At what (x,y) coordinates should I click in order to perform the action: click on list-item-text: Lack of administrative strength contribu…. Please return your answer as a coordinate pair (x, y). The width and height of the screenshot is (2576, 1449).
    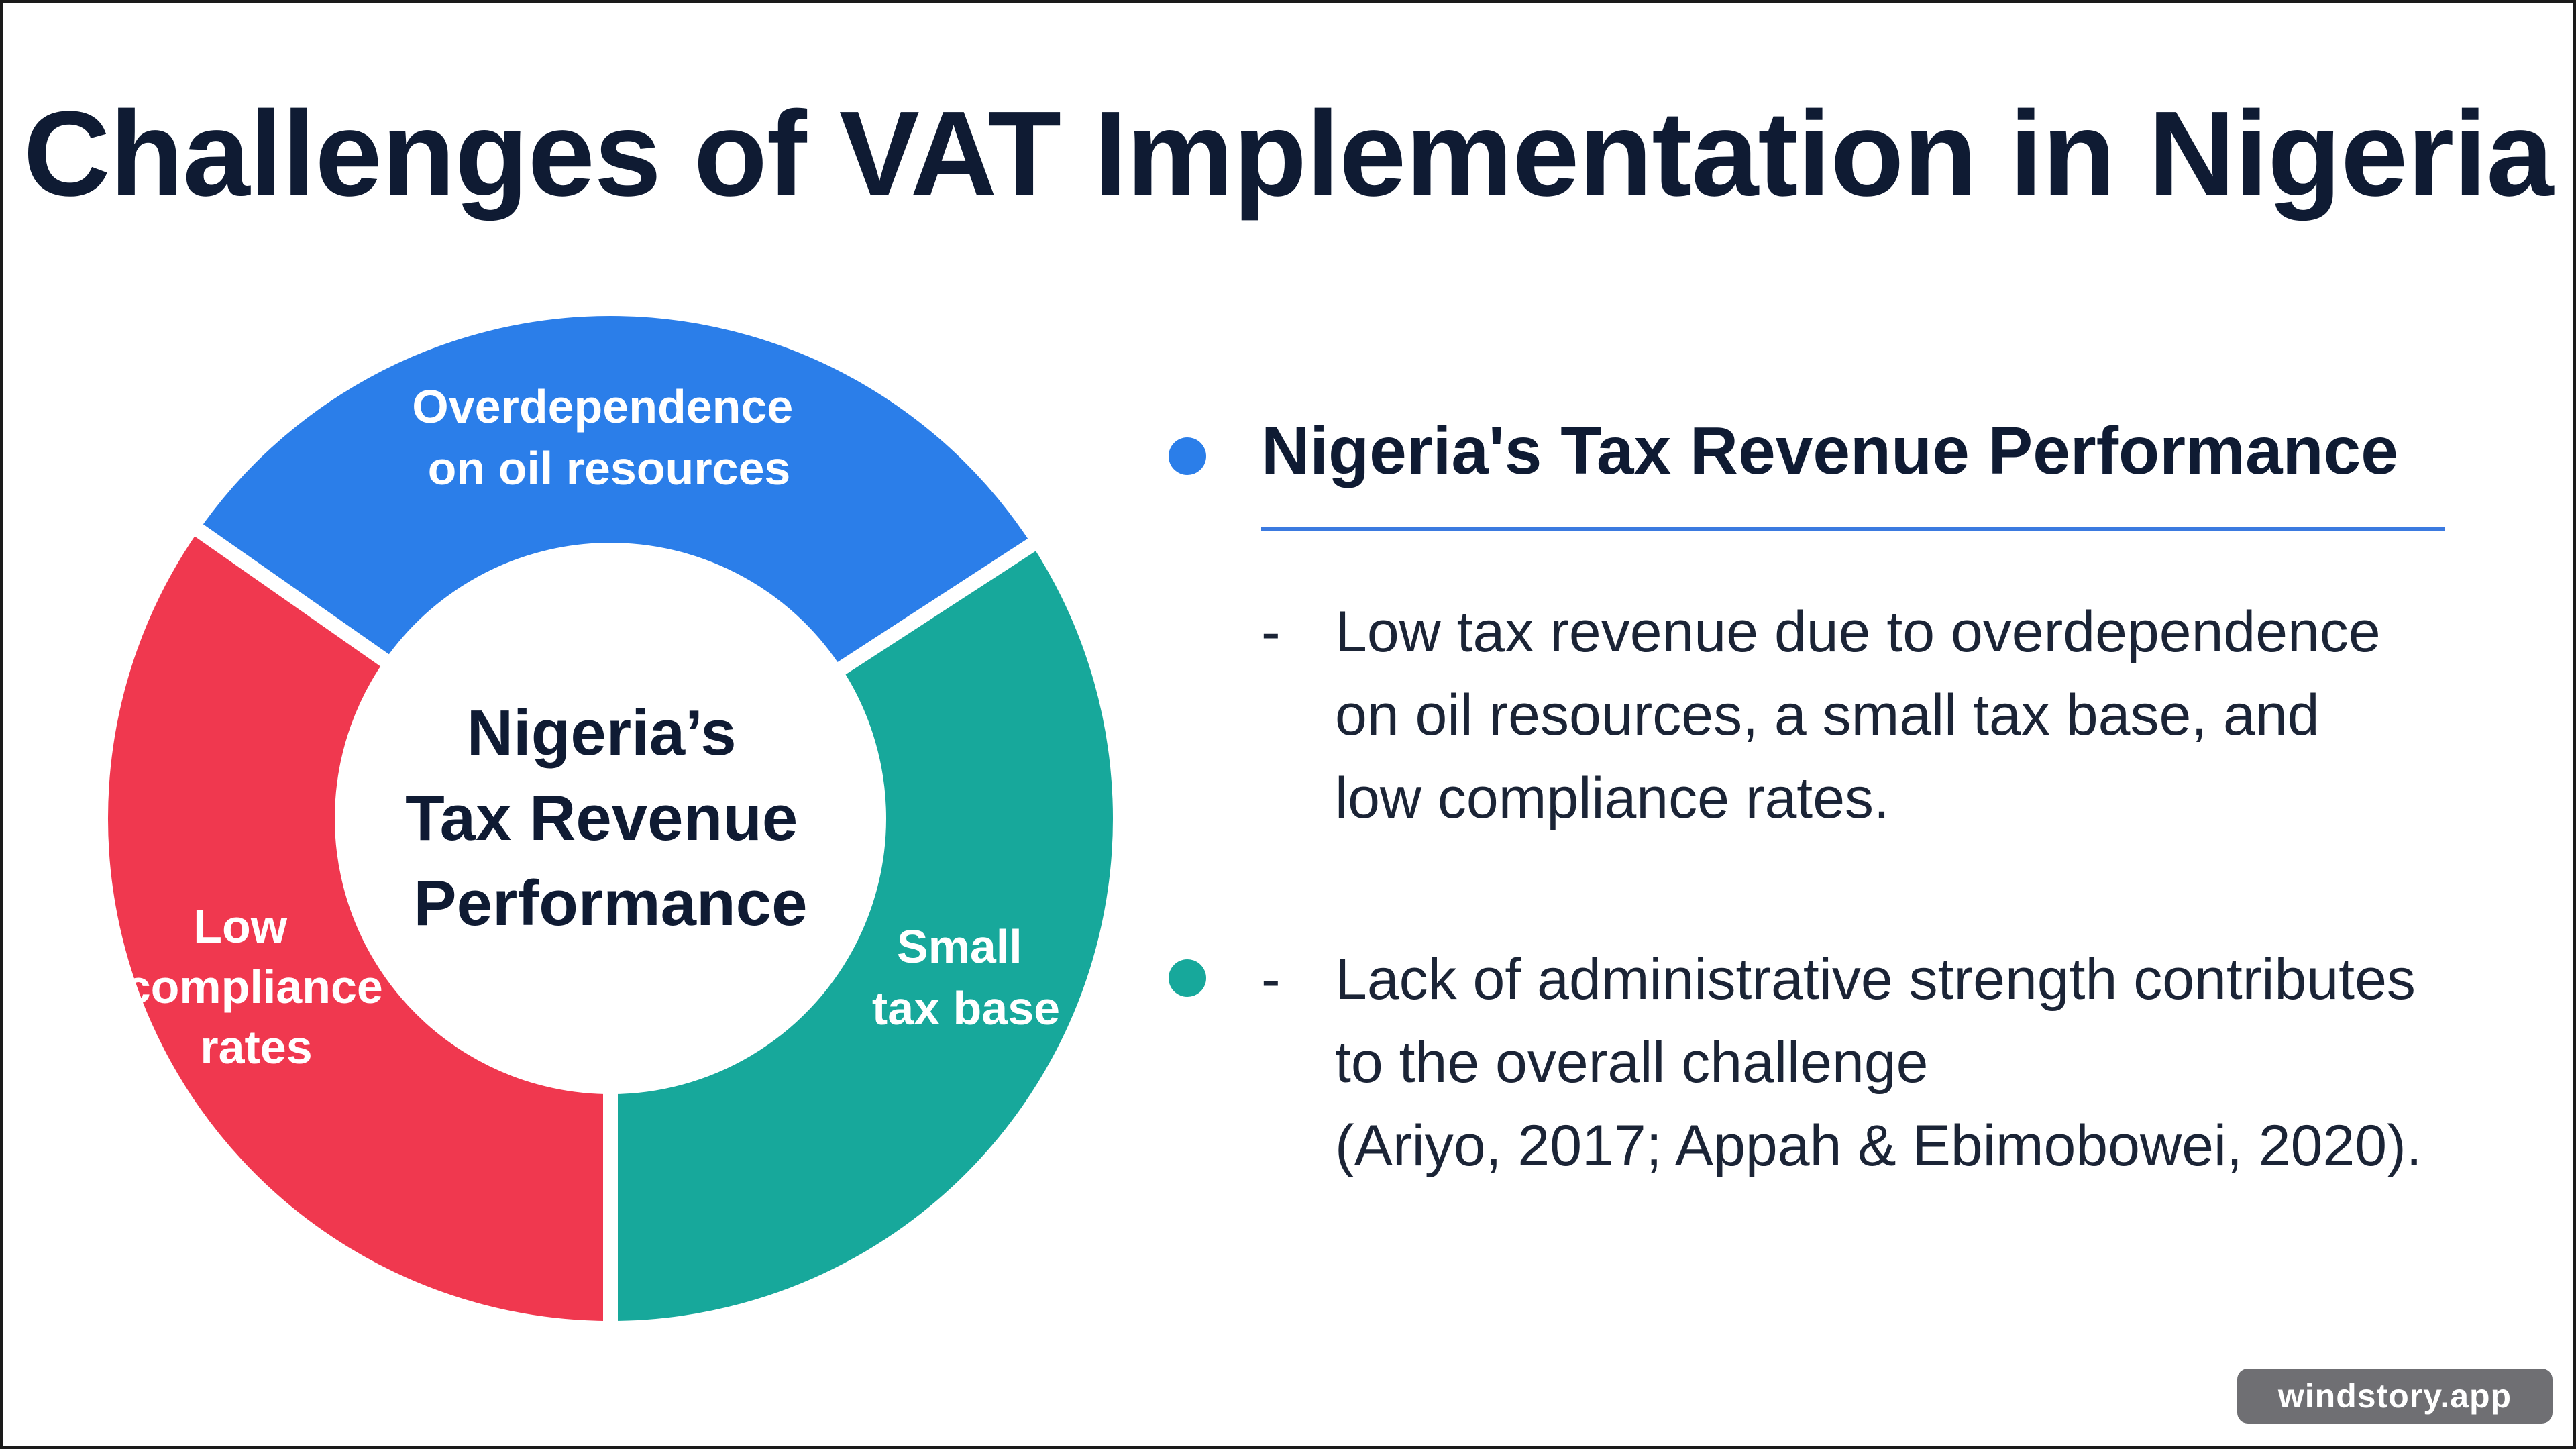
    Looking at the image, I should click on (1878, 1062).